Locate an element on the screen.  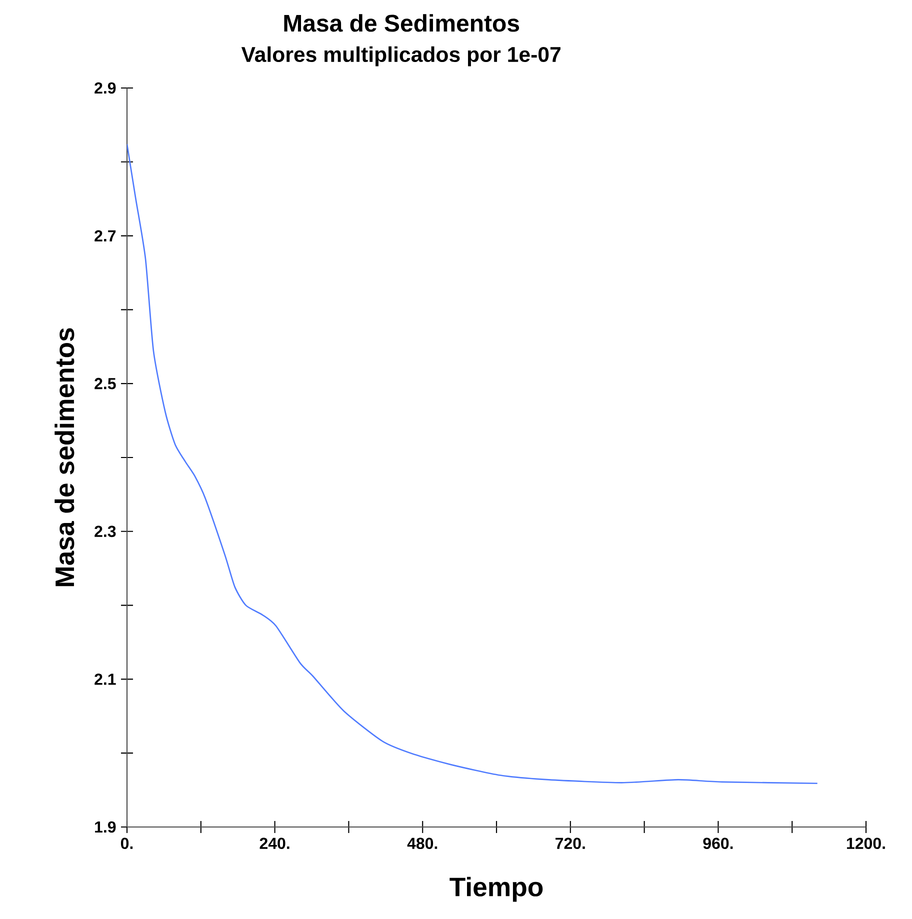
x-tick-label: 1200. is located at coordinates (866, 844).